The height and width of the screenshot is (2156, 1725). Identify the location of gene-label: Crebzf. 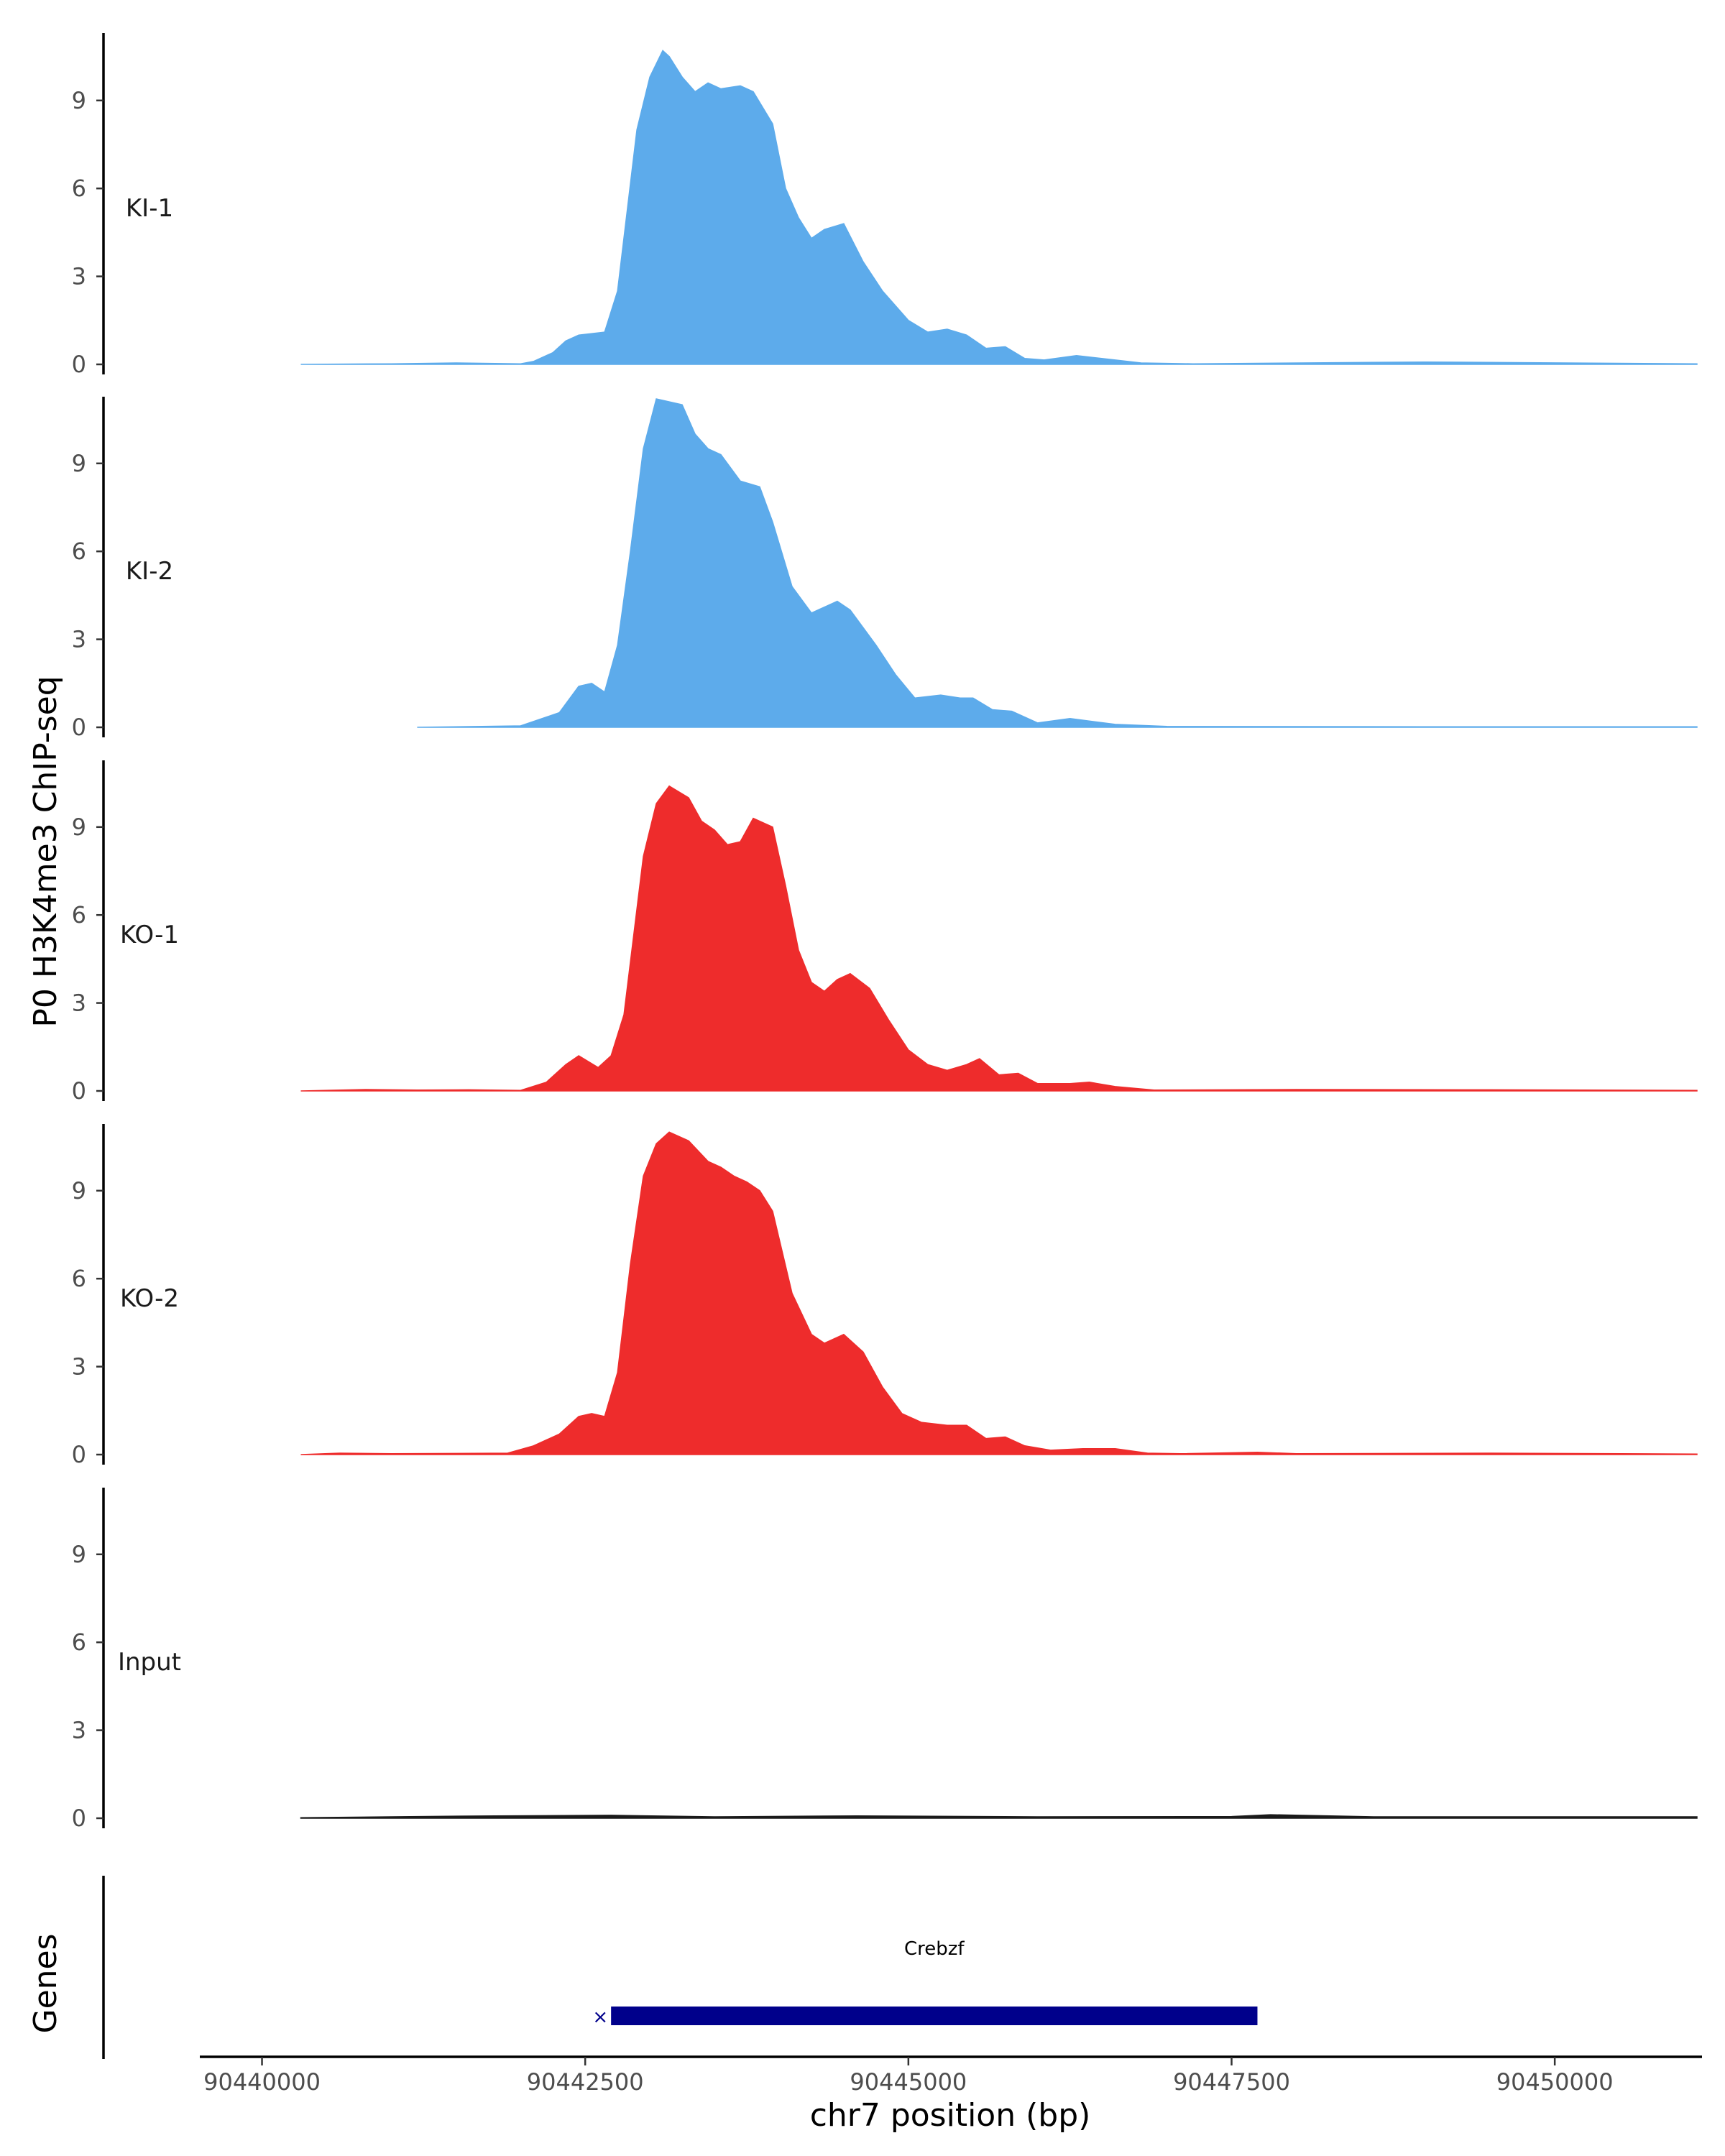
(934, 1949).